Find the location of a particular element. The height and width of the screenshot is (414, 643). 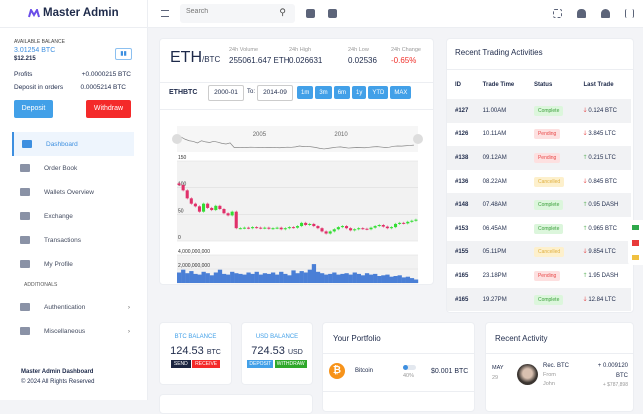

receive-button: RECEIVE is located at coordinates (206, 364).